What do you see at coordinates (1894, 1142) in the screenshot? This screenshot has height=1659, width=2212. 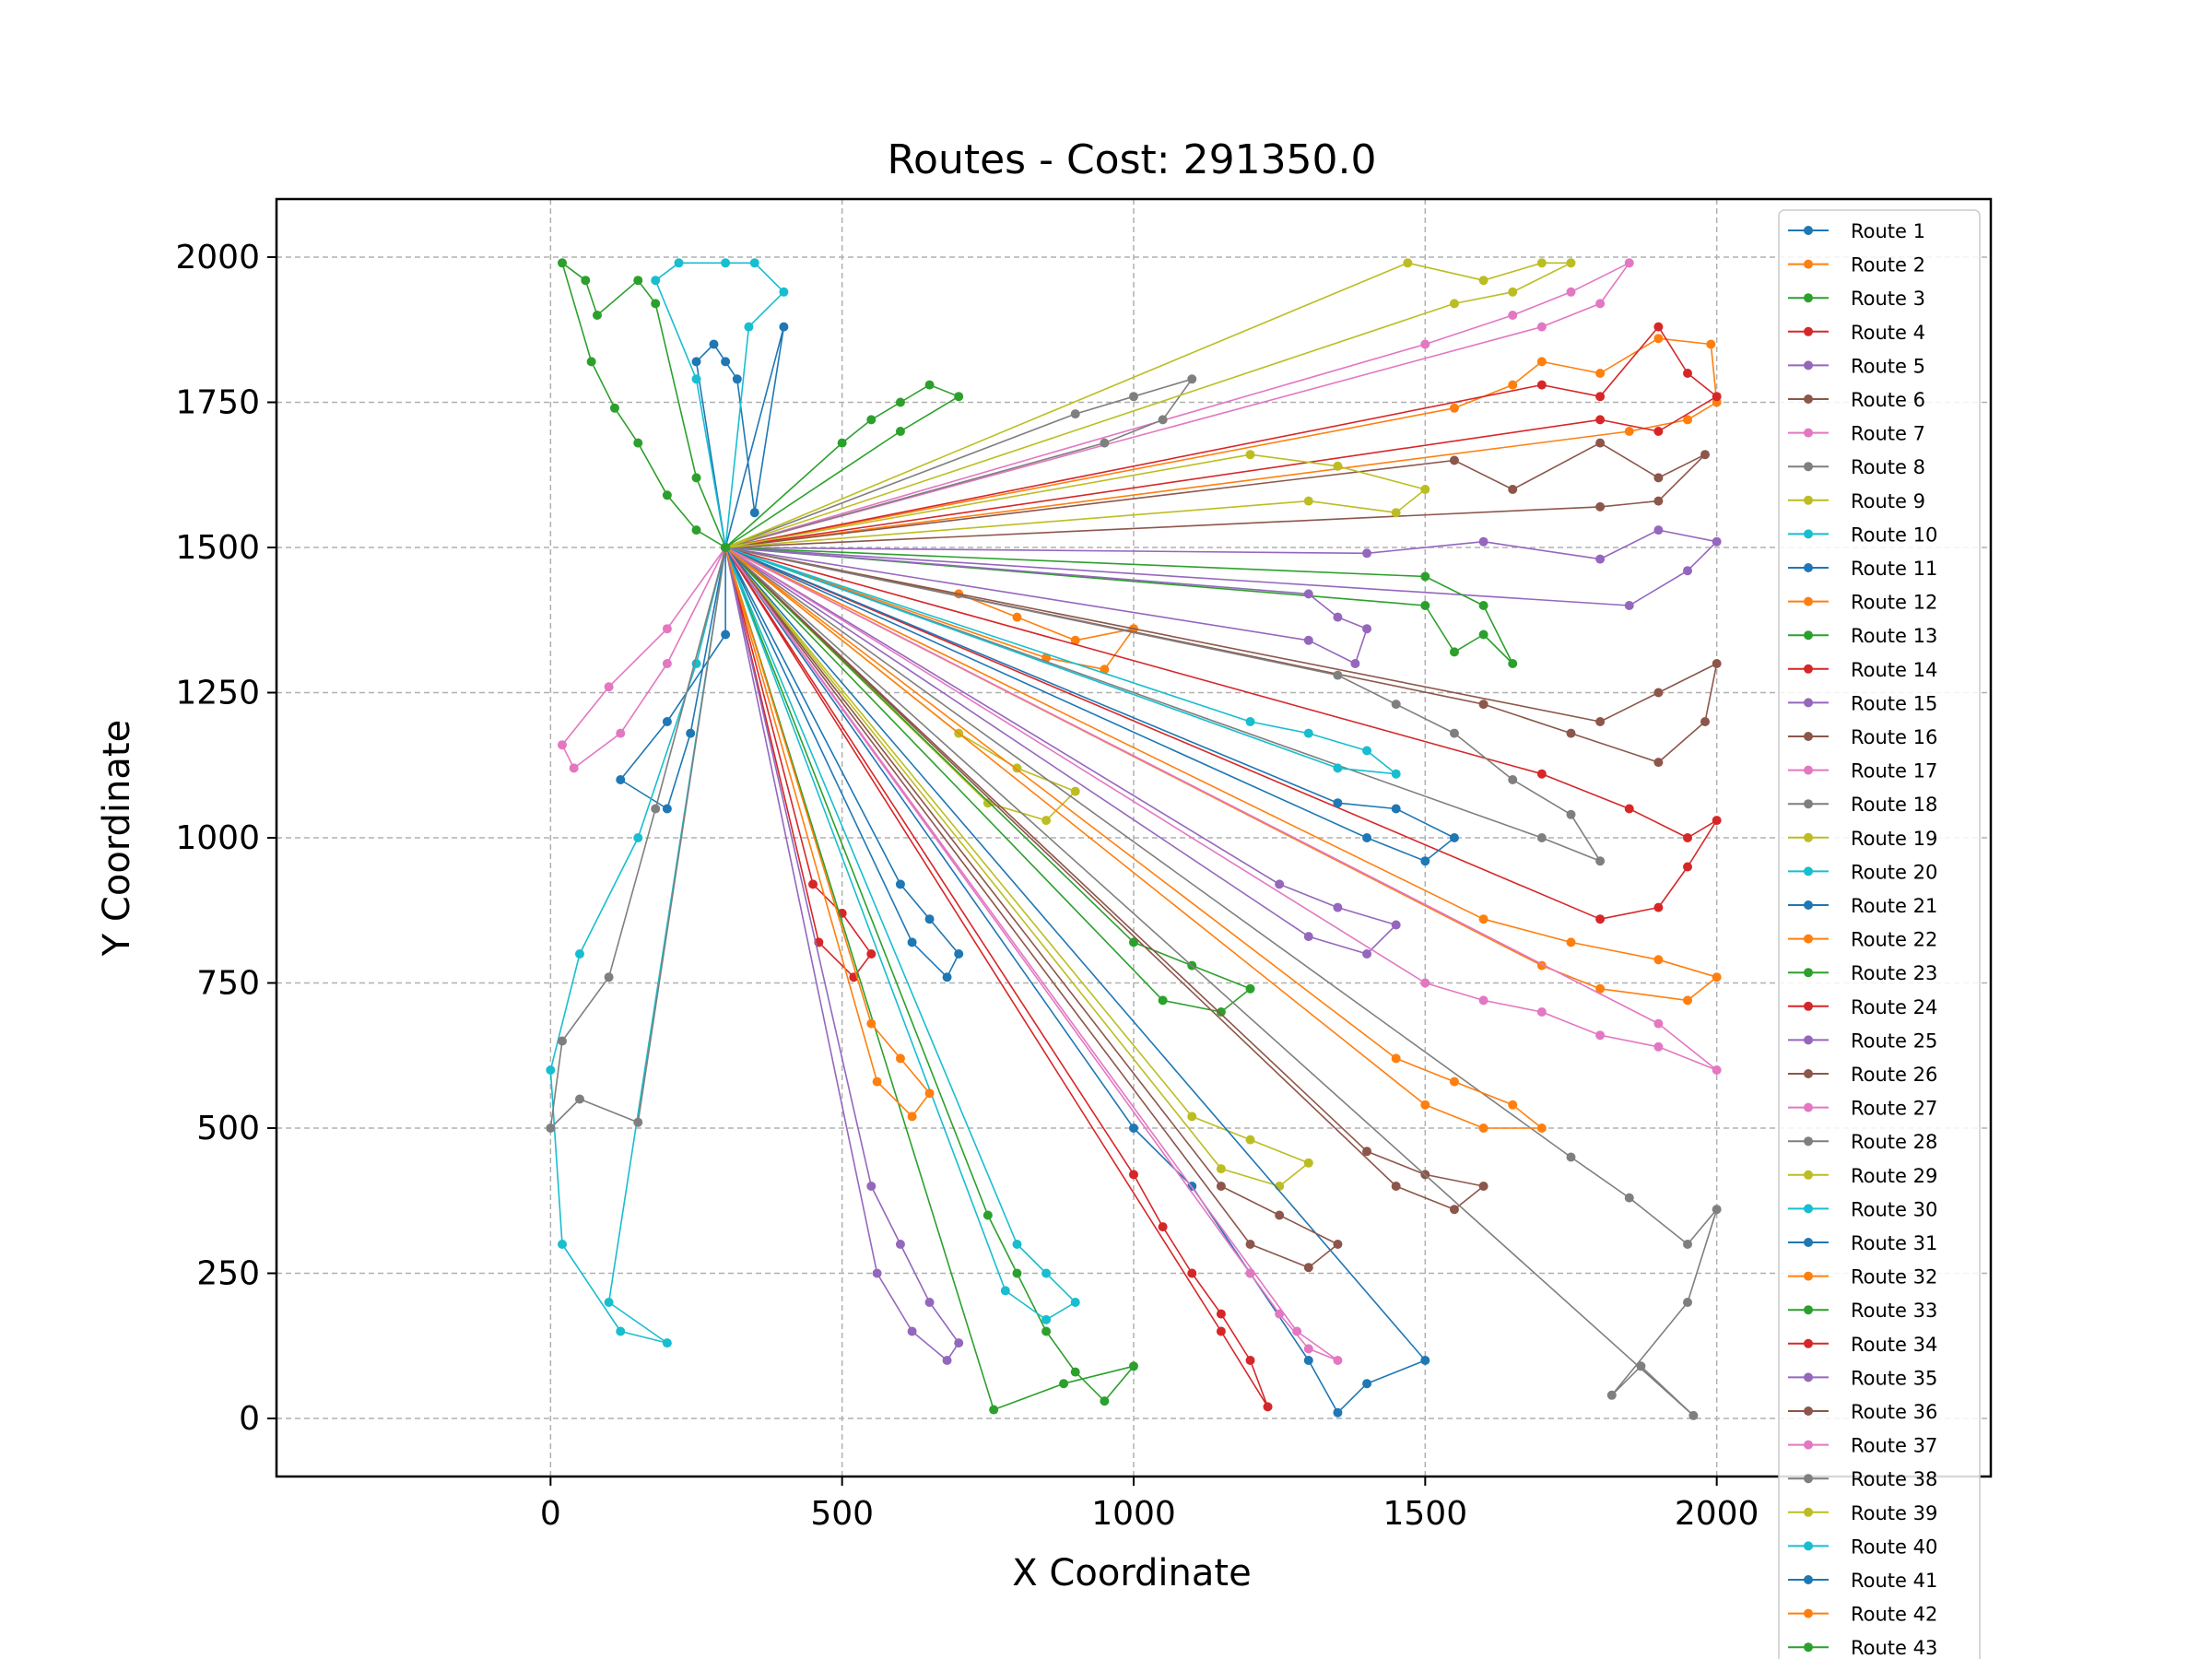 I see `legend-label: Route 28` at bounding box center [1894, 1142].